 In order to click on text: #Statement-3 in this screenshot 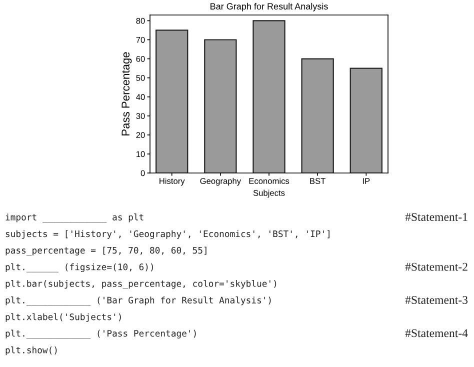, I will do `click(436, 300)`.